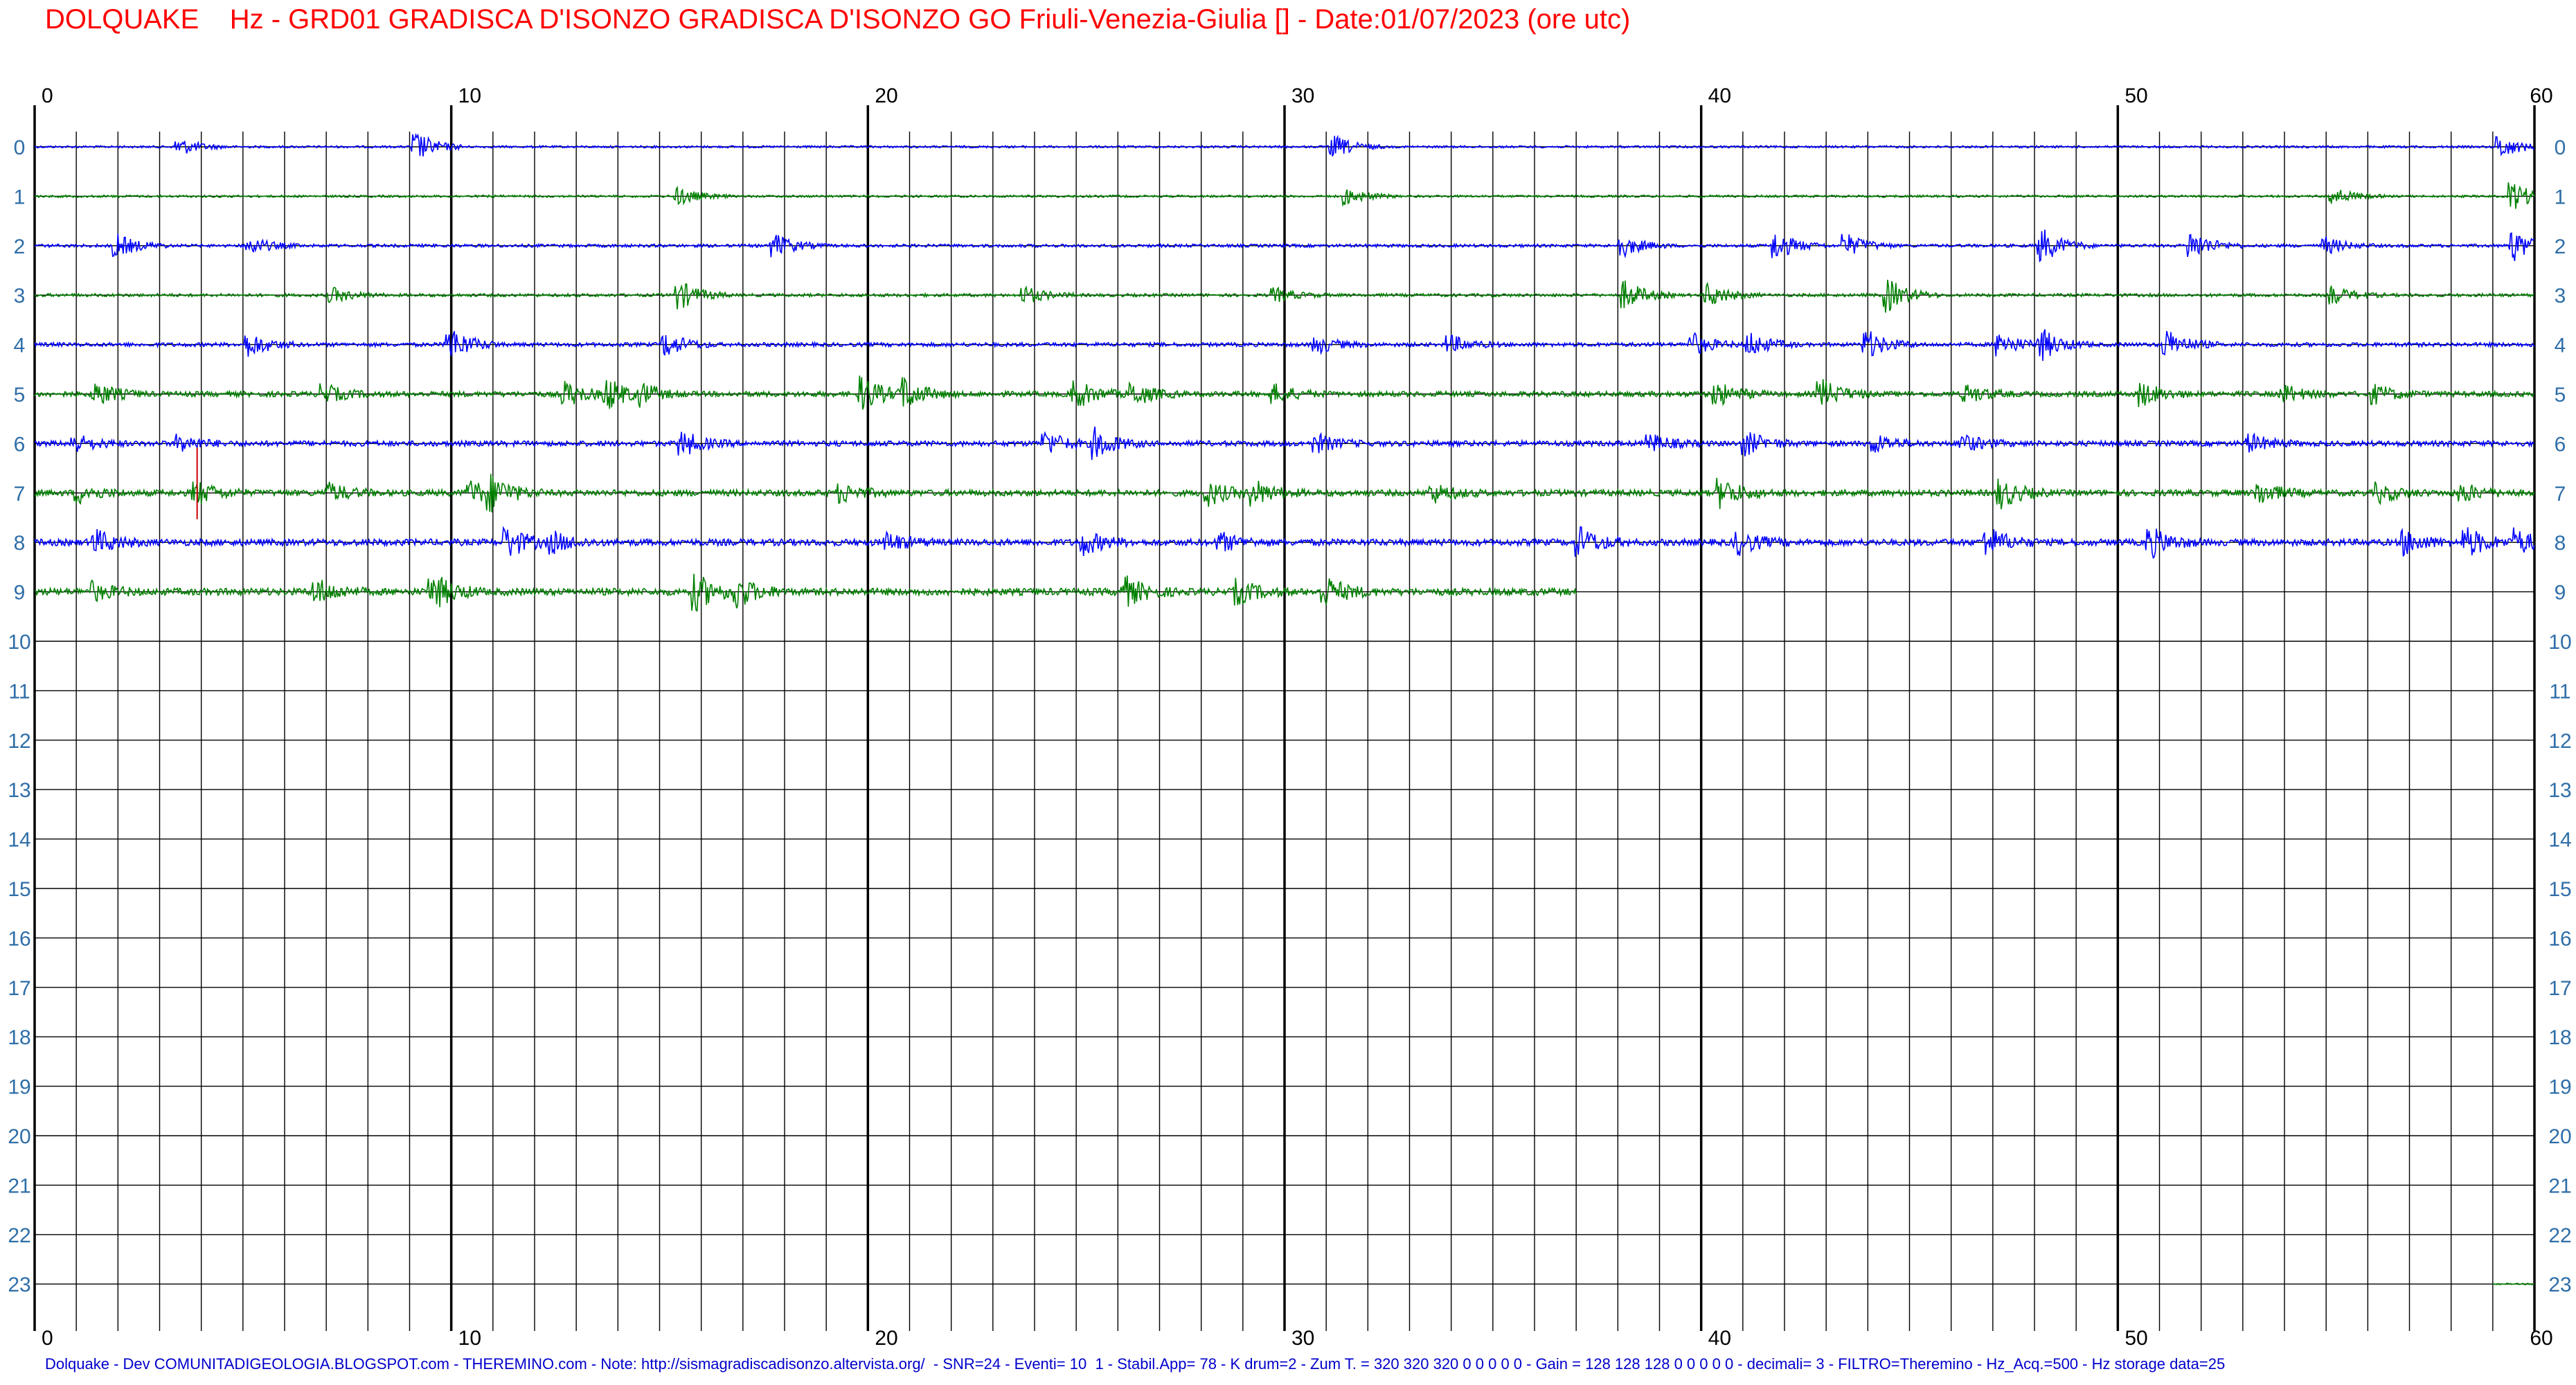  What do you see at coordinates (2559, 1136) in the screenshot?
I see `row-label-right: 20` at bounding box center [2559, 1136].